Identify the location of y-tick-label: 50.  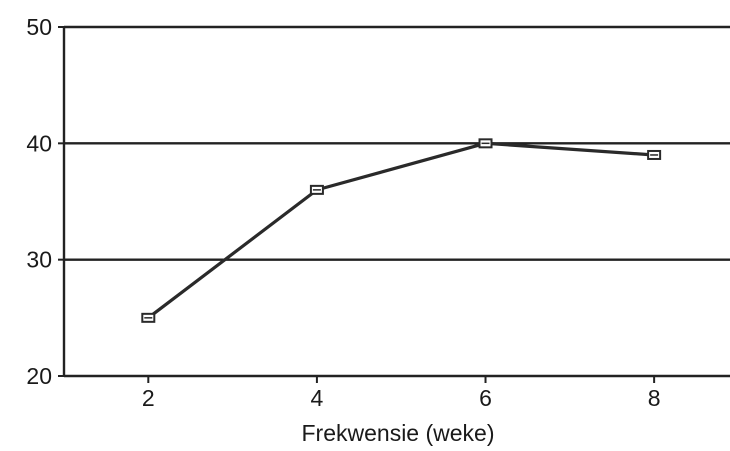
(39, 27).